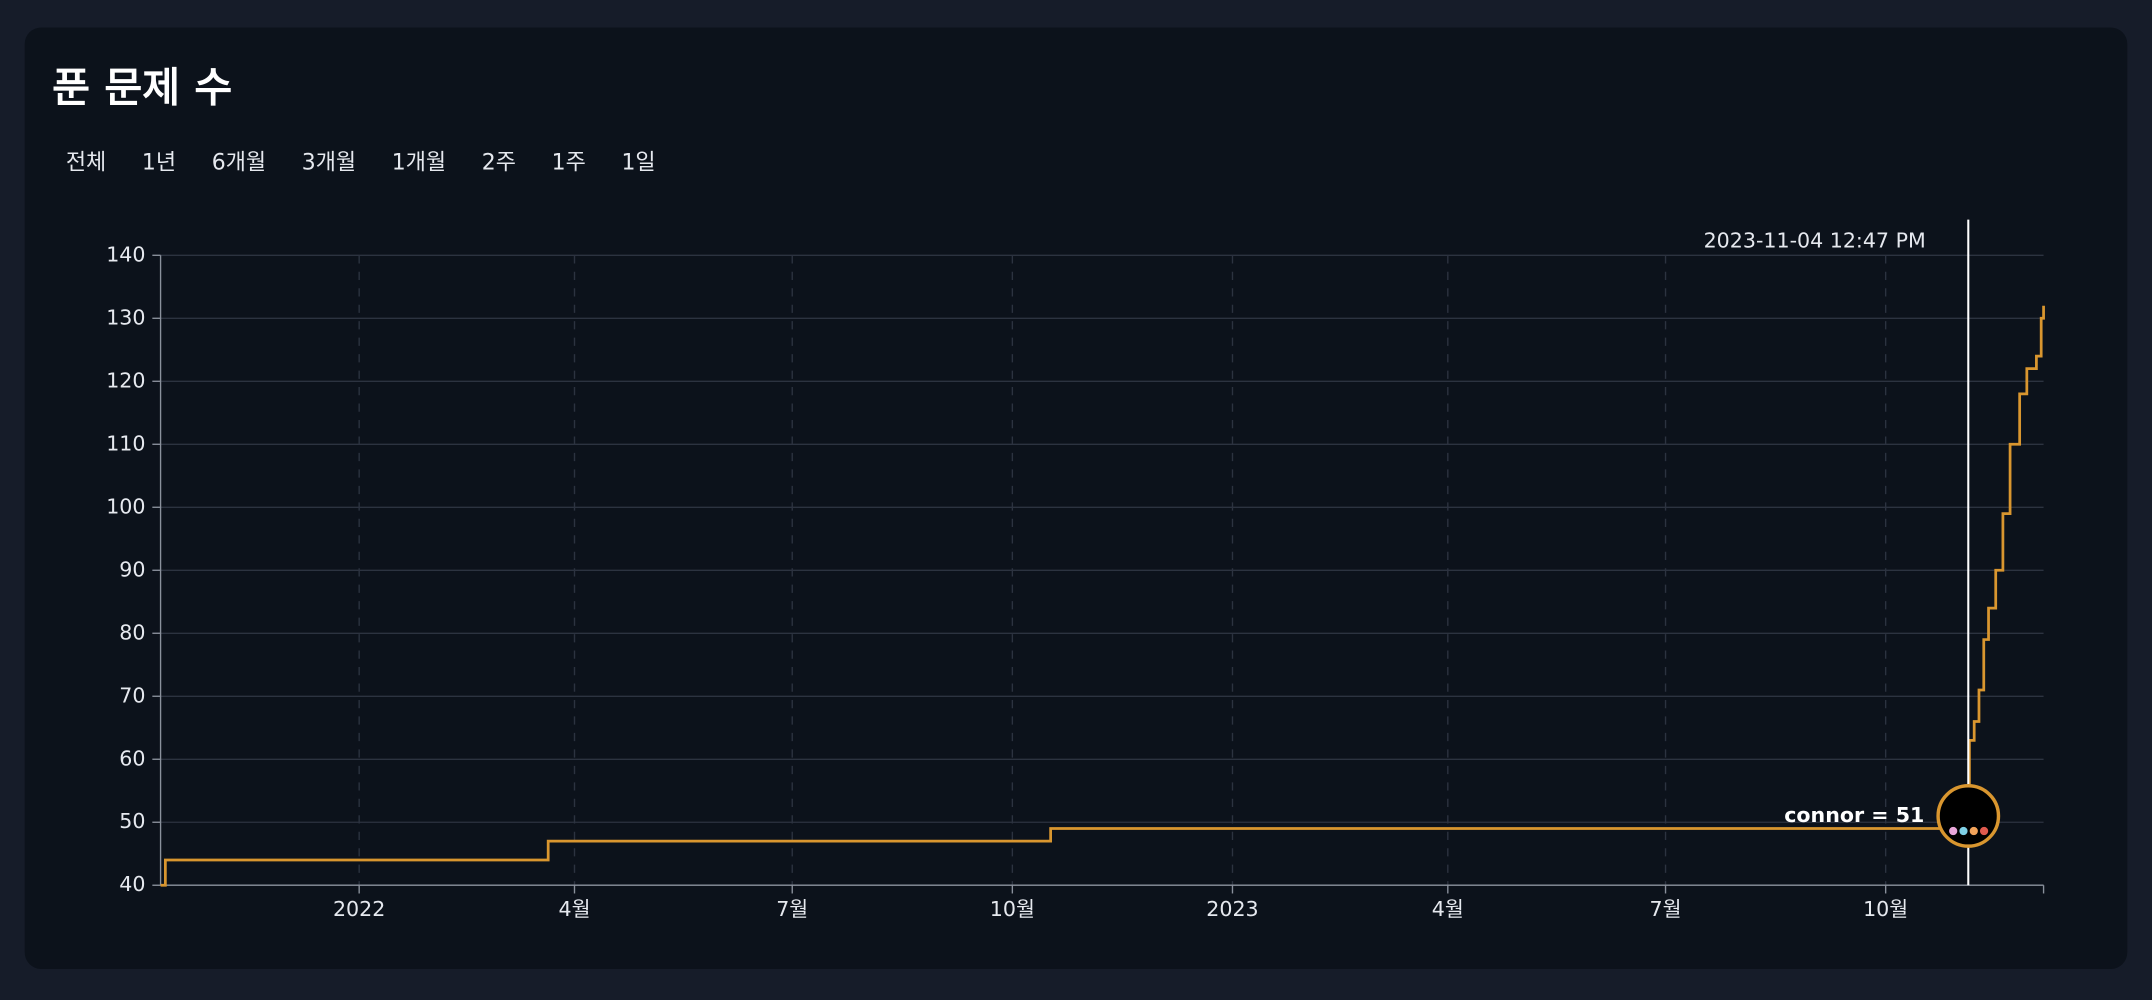  What do you see at coordinates (125, 380) in the screenshot?
I see `y-tick-label: 120` at bounding box center [125, 380].